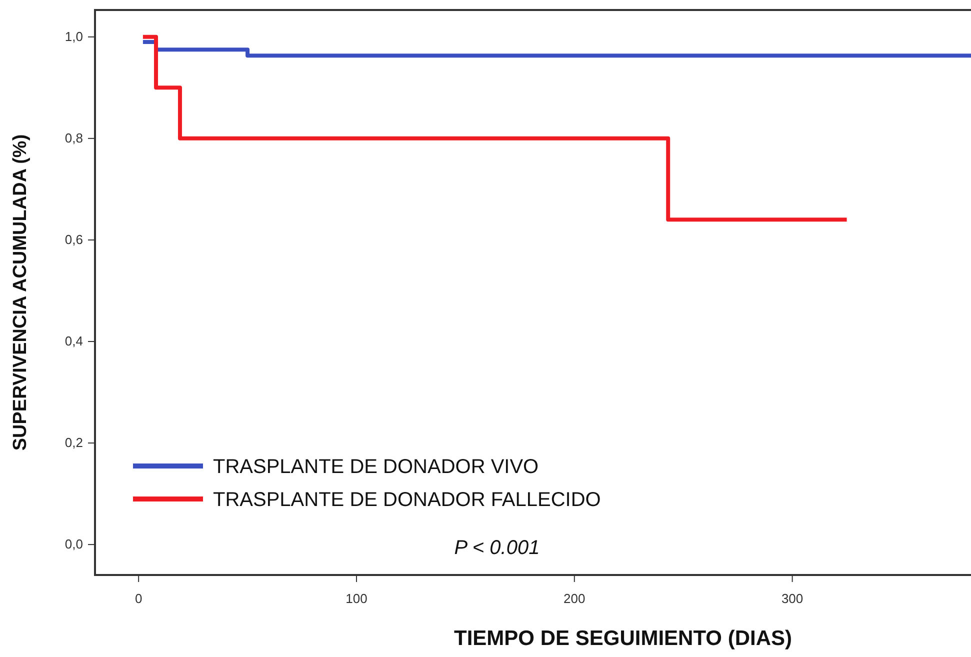 The width and height of the screenshot is (971, 657). I want to click on y-tick-label: 0,6, so click(73, 239).